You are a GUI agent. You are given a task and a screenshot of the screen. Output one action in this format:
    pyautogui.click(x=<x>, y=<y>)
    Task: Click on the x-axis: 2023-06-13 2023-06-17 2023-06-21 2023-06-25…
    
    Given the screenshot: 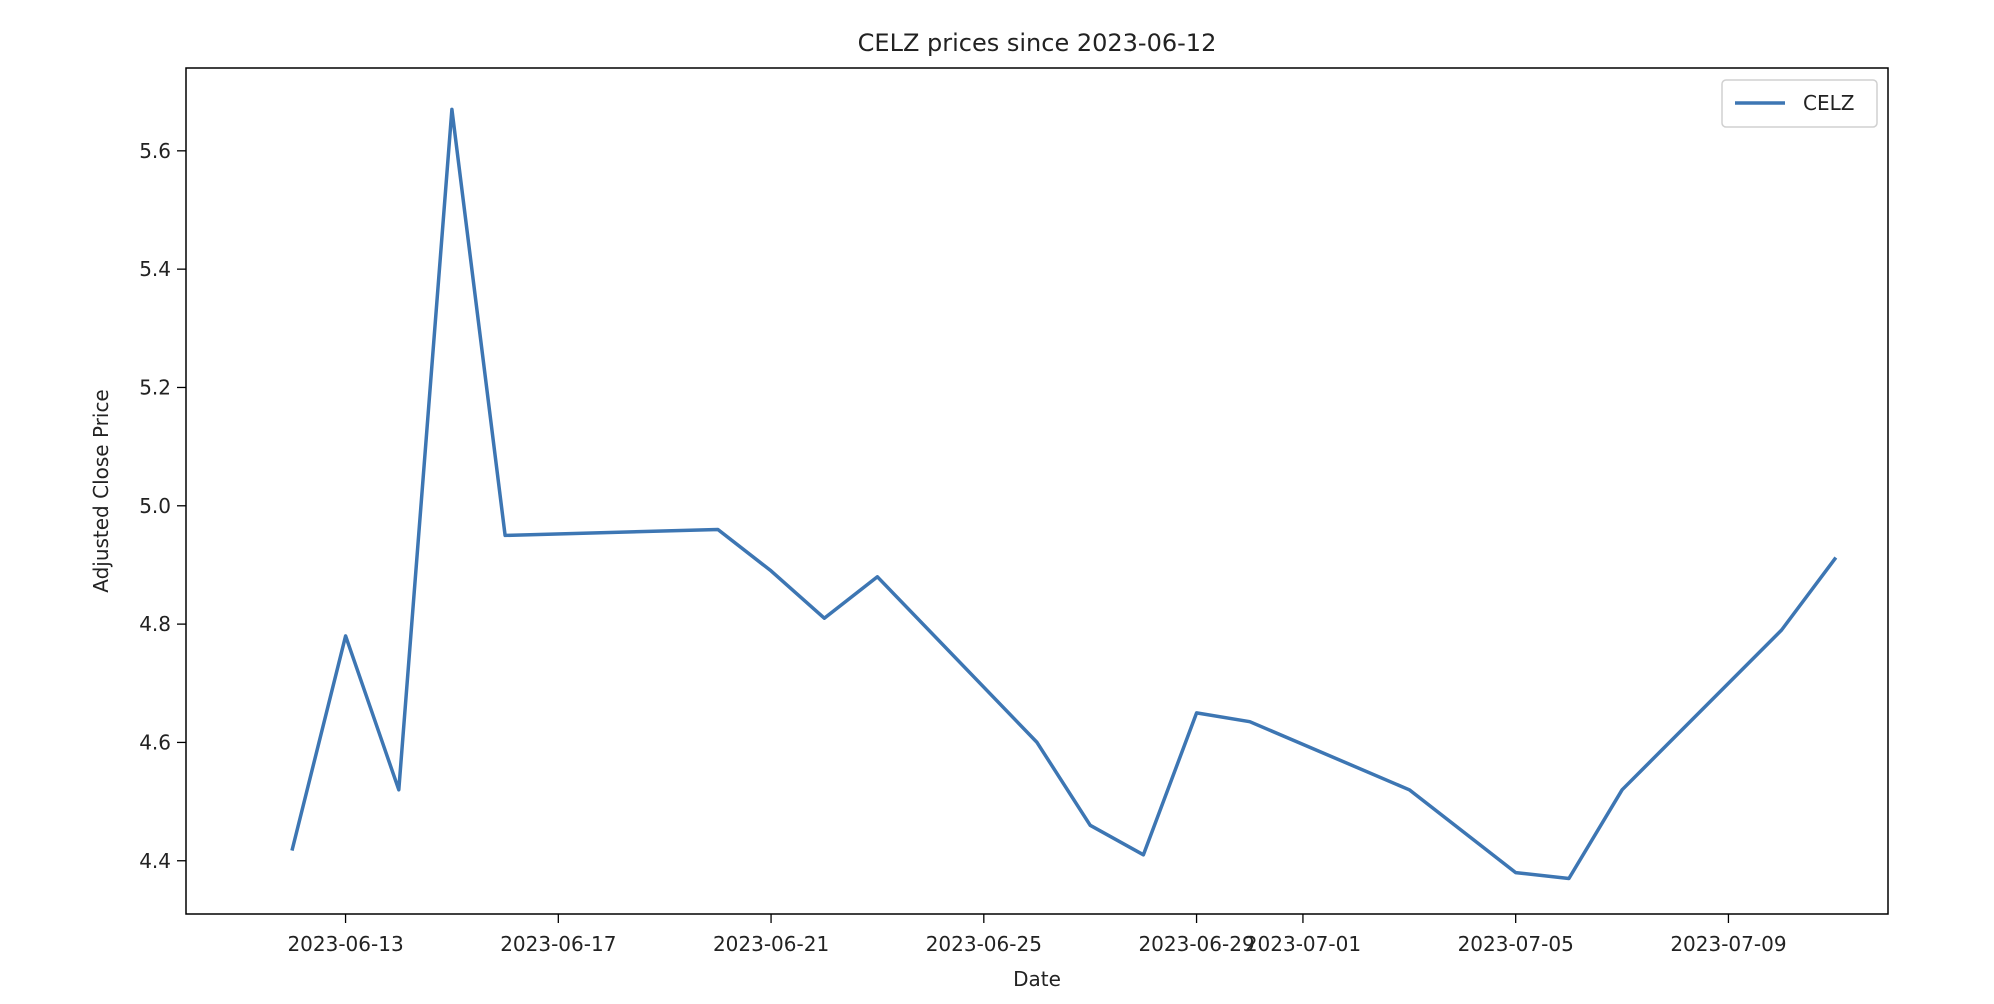 What is the action you would take?
    pyautogui.click(x=1037, y=935)
    